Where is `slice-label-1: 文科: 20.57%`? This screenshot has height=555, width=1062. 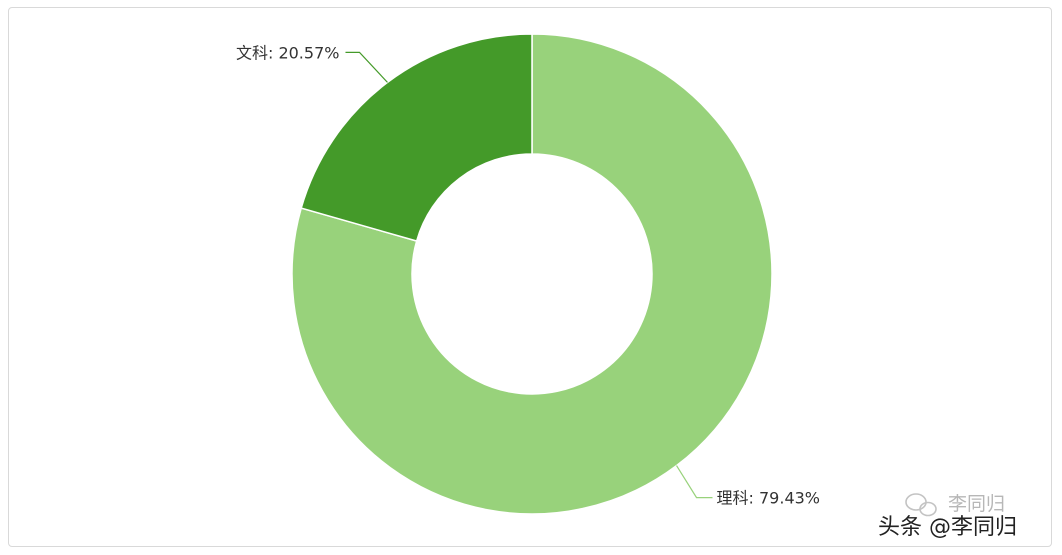 slice-label-1: 文科: 20.57% is located at coordinates (288, 52).